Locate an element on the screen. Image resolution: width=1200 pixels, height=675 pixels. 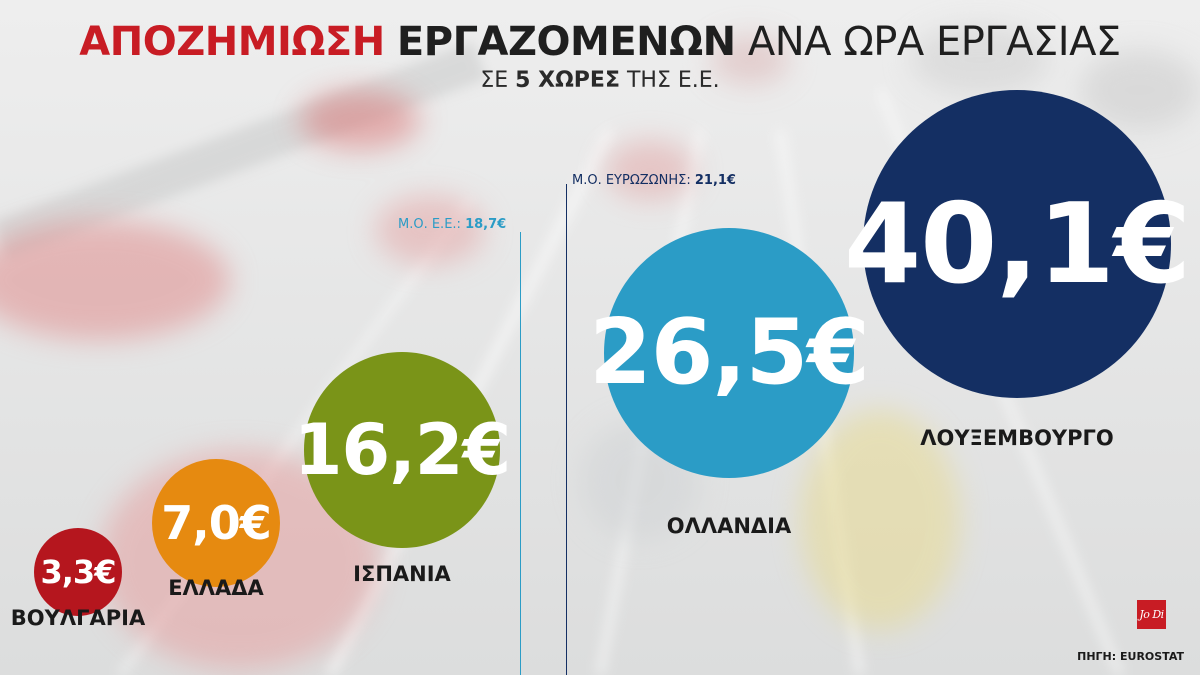
value-label-spain: 16,2€ is located at coordinates (402, 449).